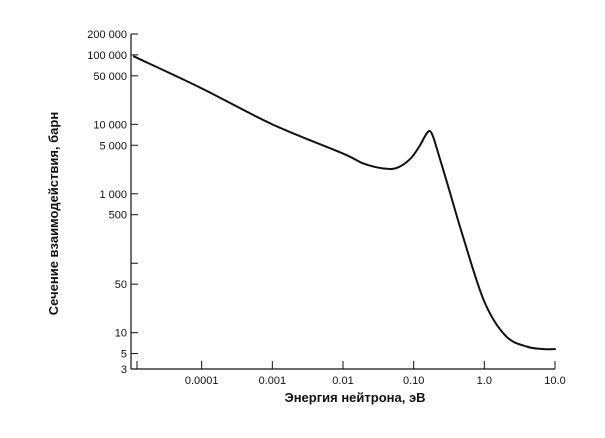 The height and width of the screenshot is (438, 605). What do you see at coordinates (53, 213) in the screenshot?
I see `y-axis-title: Сечение взаимодействия, барн` at bounding box center [53, 213].